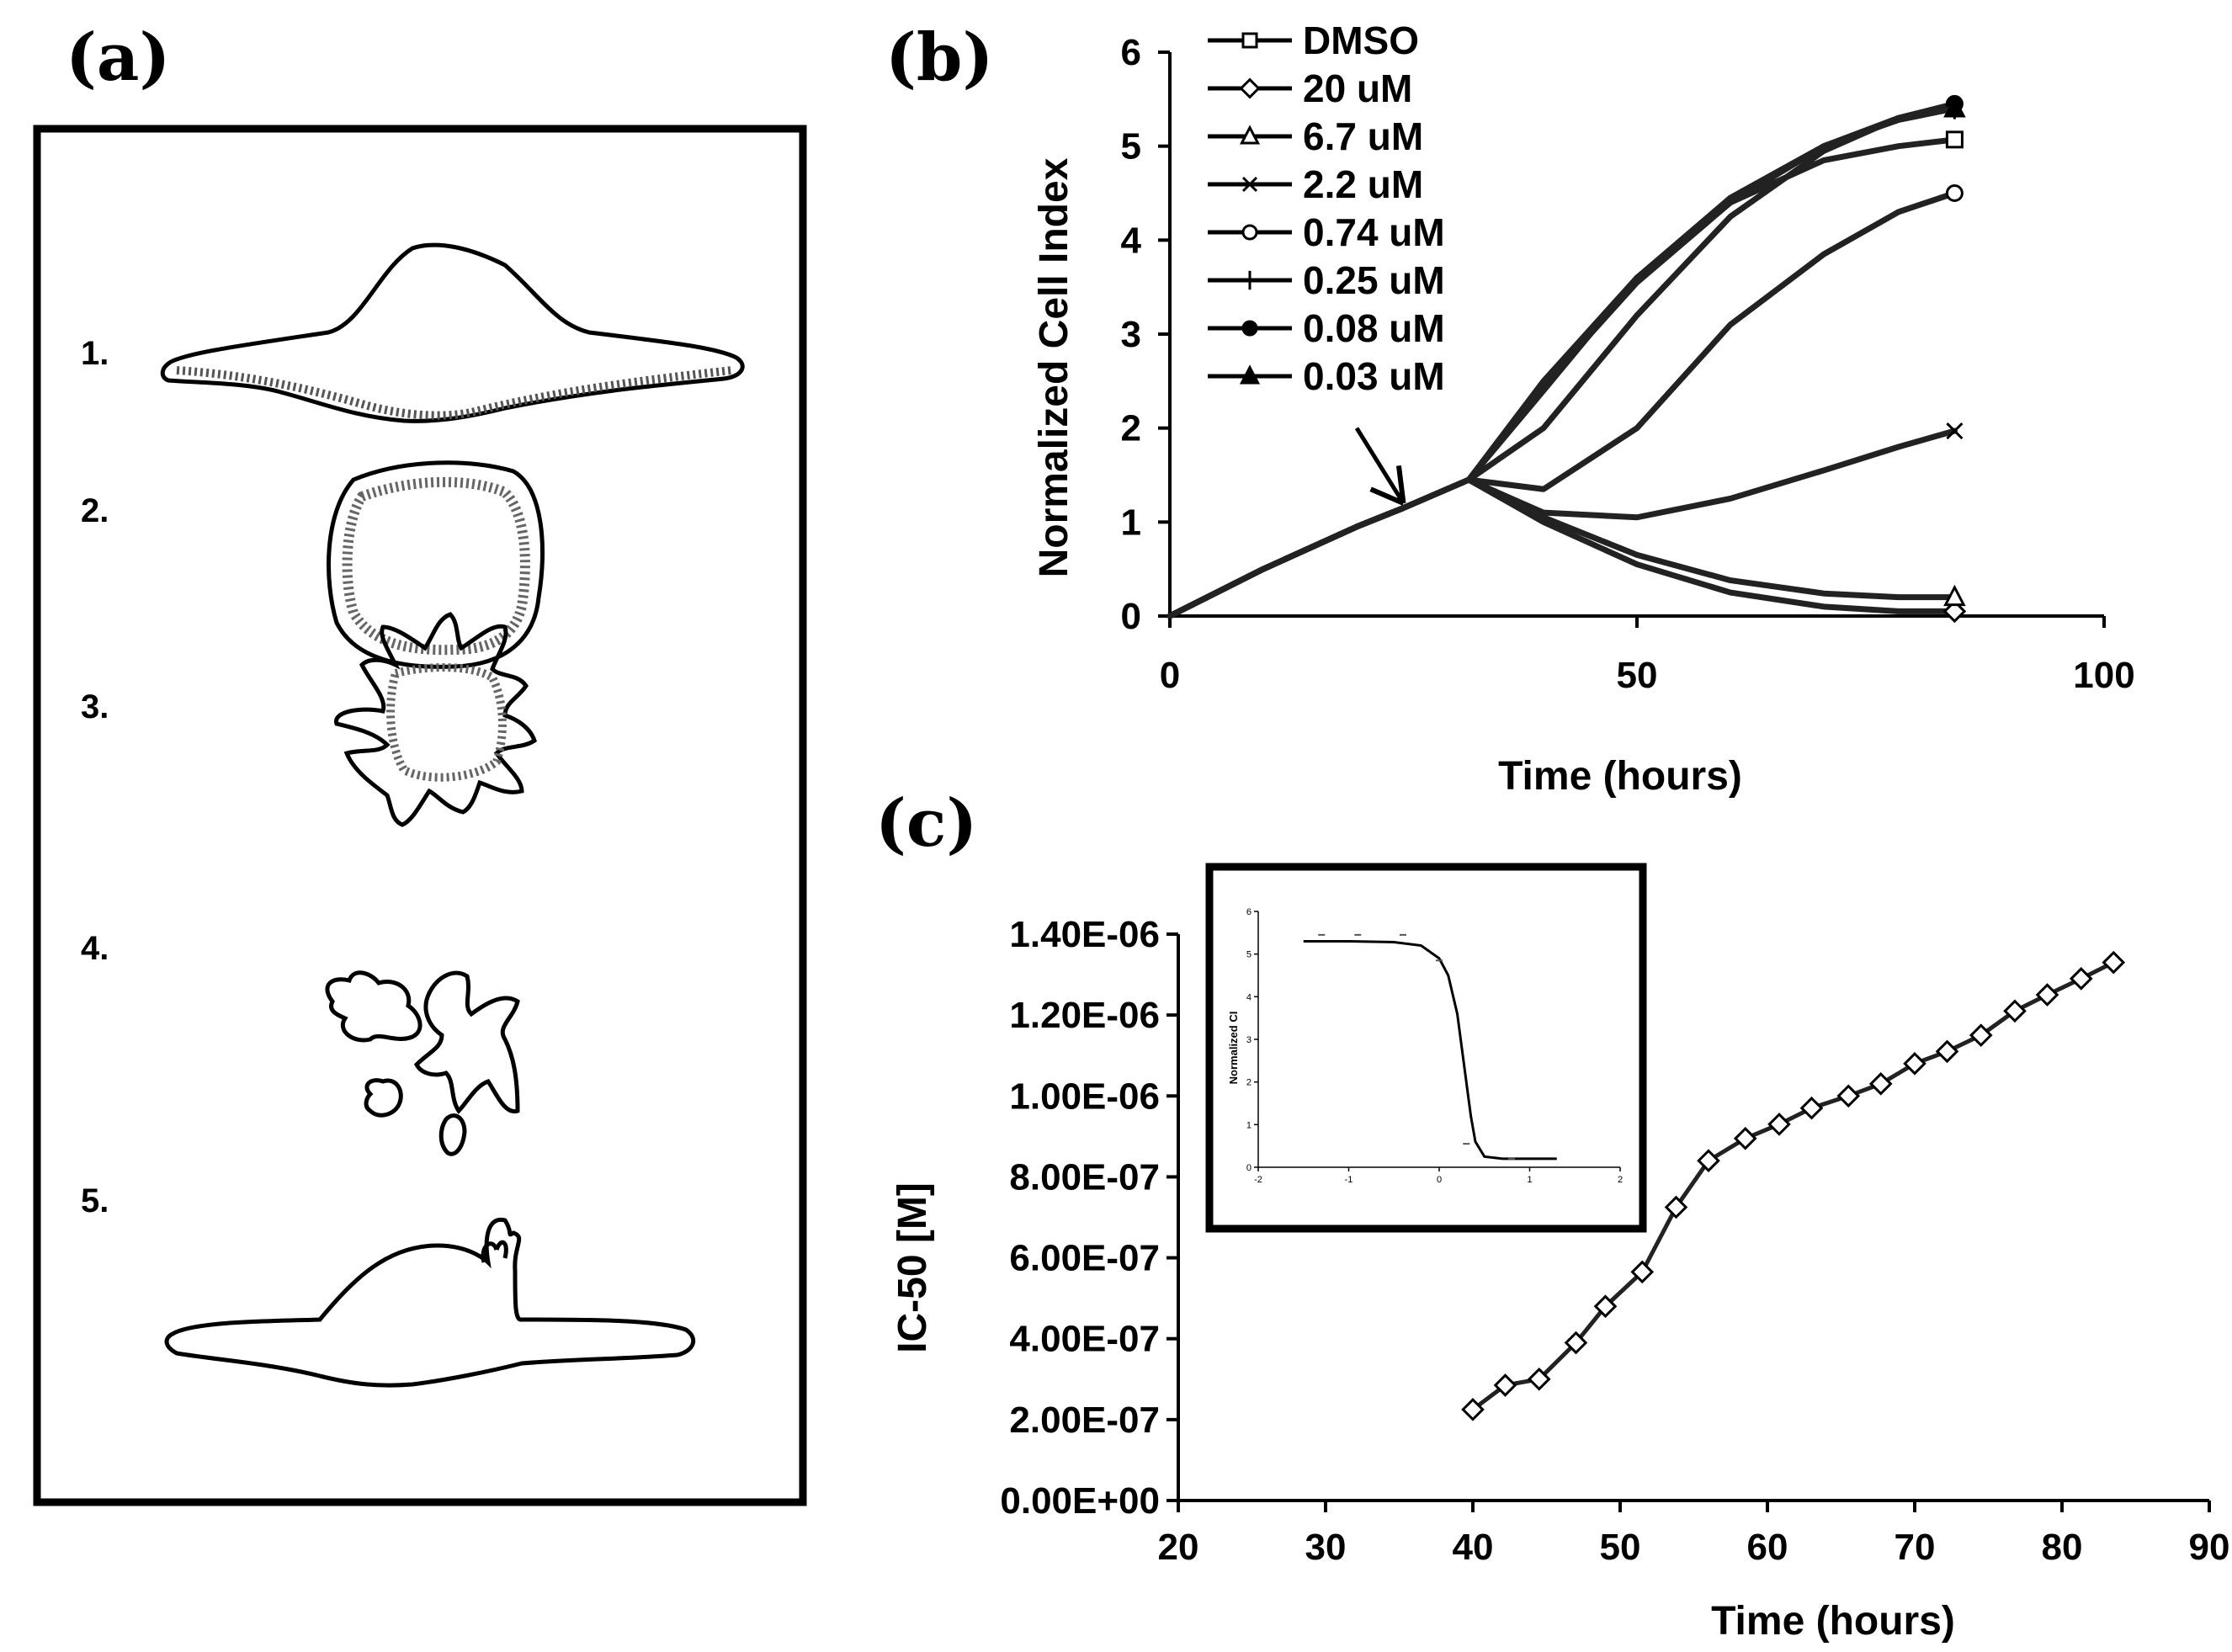  I want to click on chart-b-y-axis-title: Normalized Cell Index, so click(1054, 367).